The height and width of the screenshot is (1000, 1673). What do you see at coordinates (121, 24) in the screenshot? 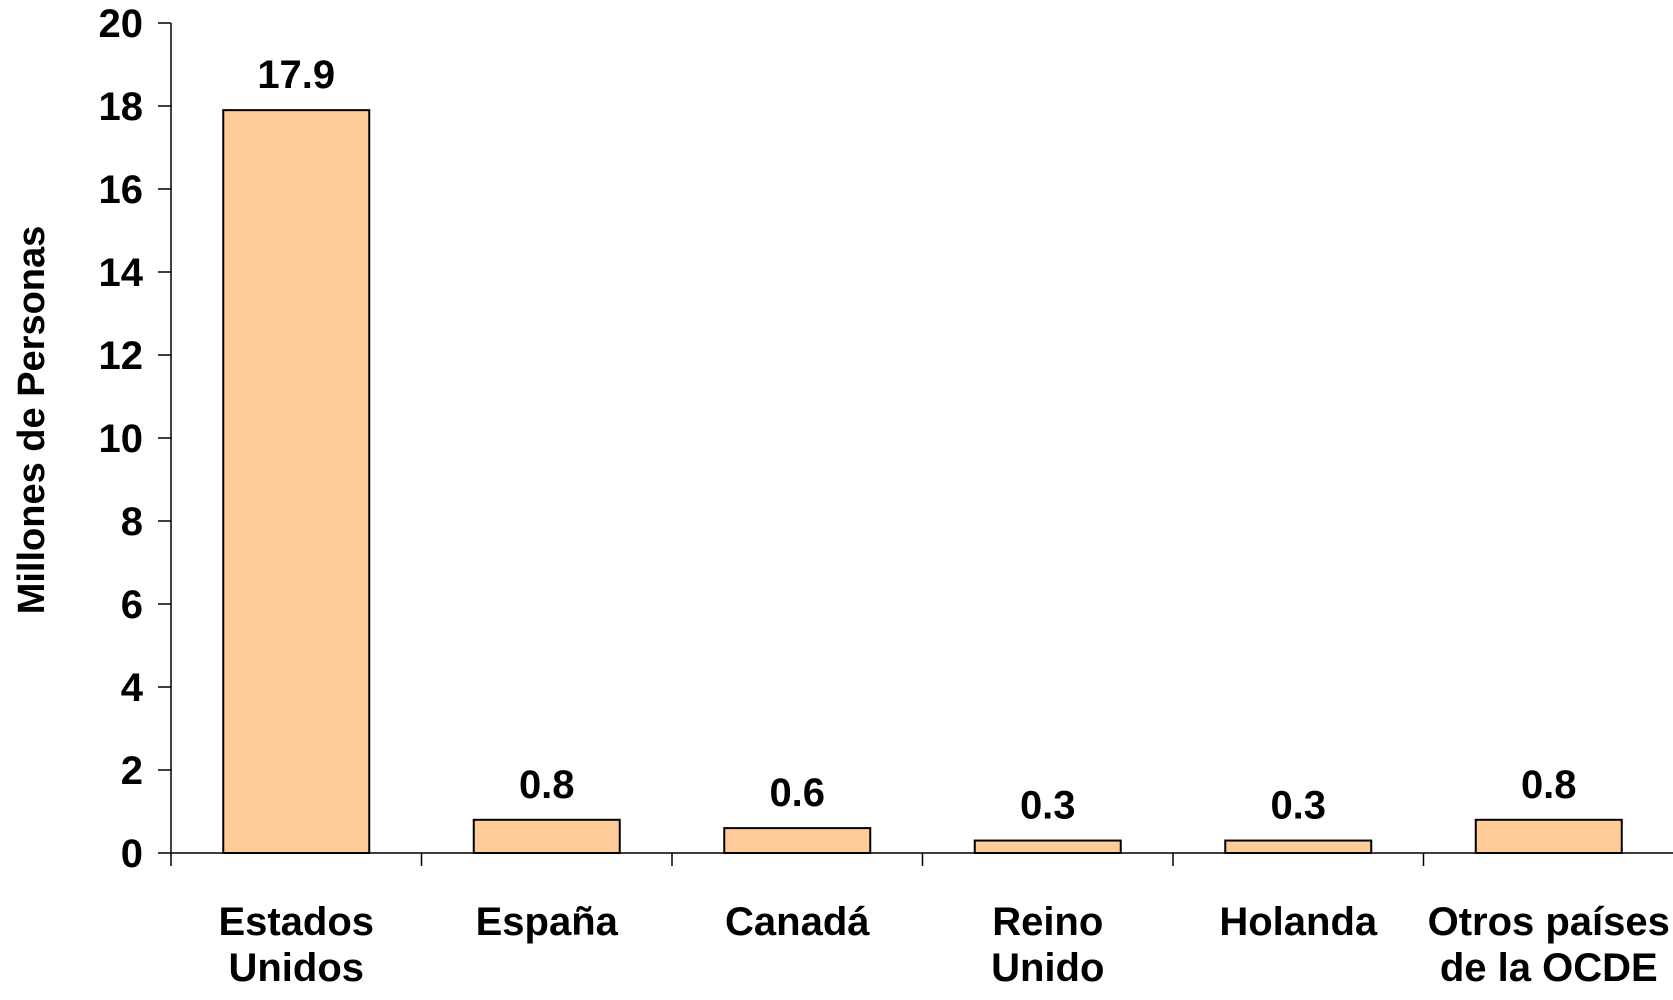
I see `y-tick-label: 20` at bounding box center [121, 24].